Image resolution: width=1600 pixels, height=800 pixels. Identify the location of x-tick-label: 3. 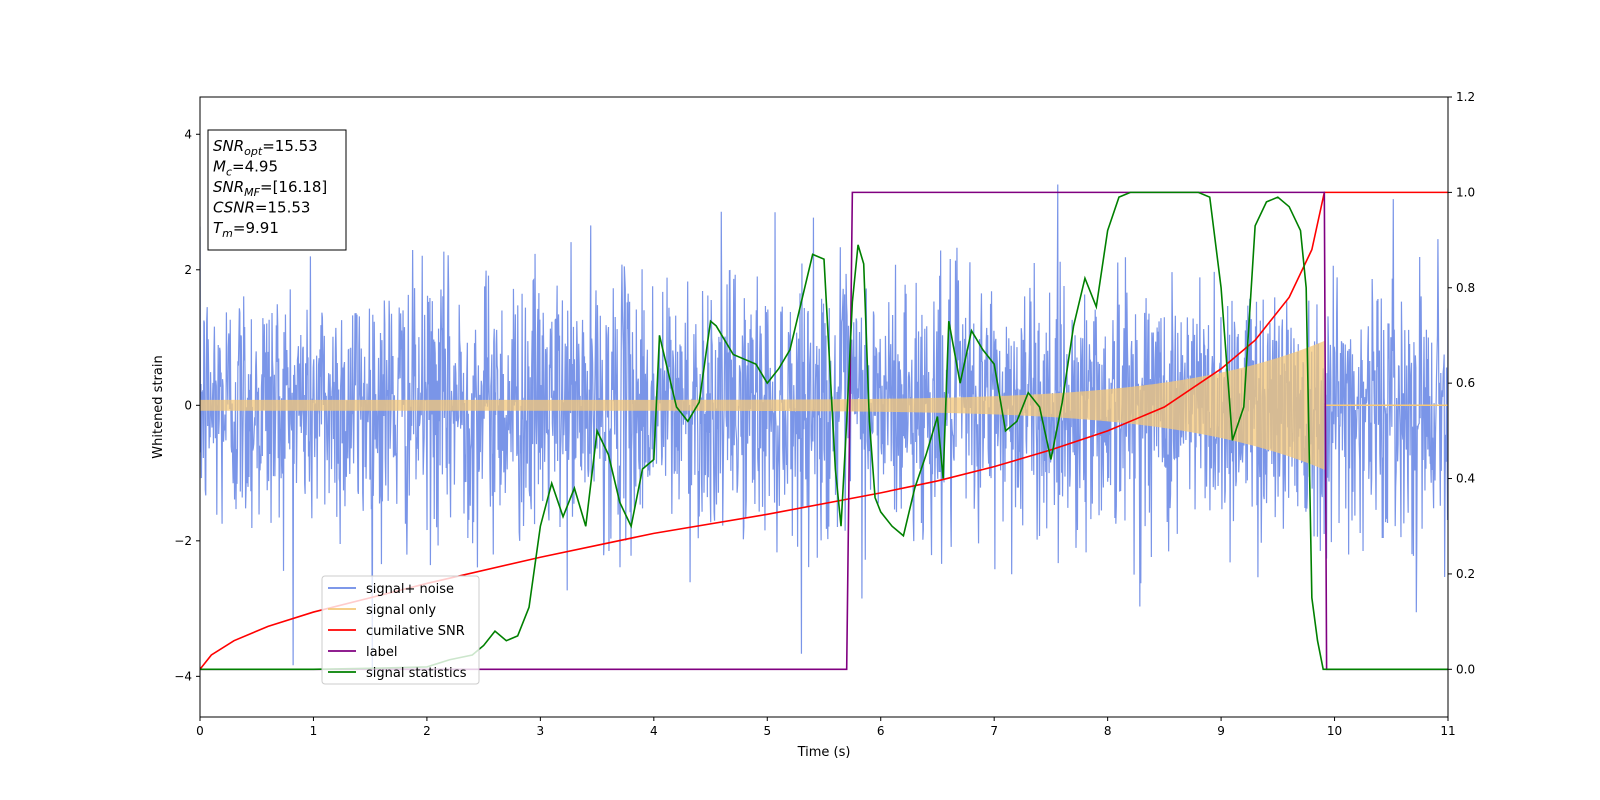
(541, 731).